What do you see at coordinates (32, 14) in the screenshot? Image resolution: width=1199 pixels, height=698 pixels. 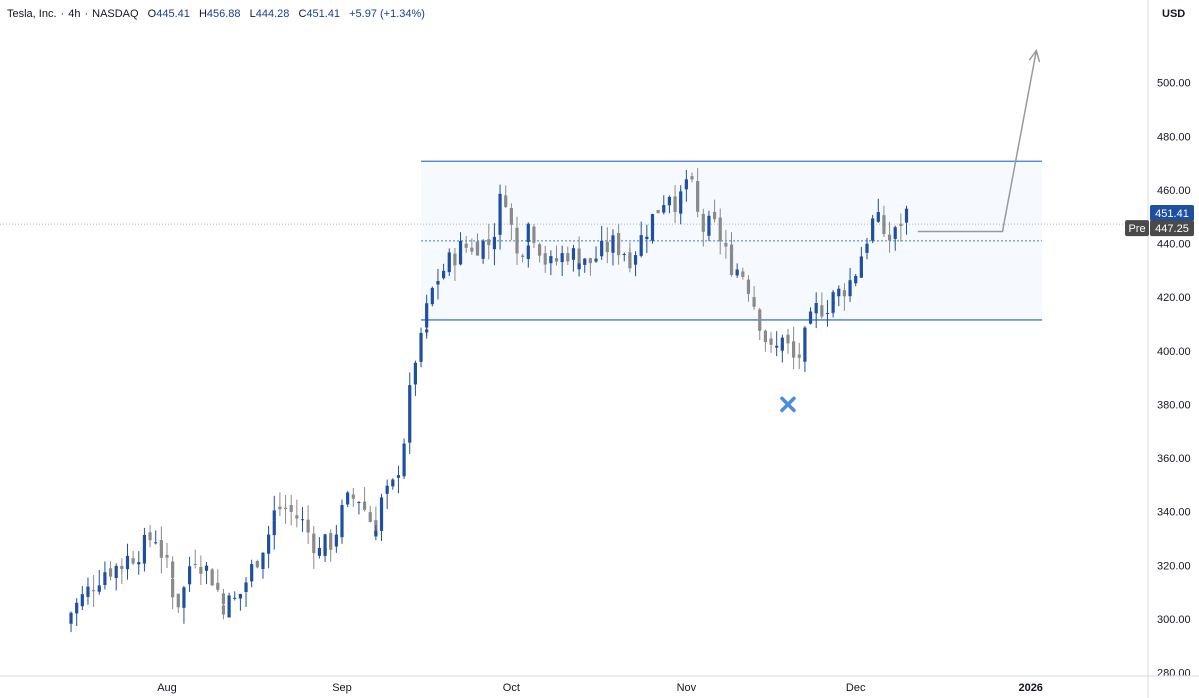 I see `symbol-name: Tesla, Inc.` at bounding box center [32, 14].